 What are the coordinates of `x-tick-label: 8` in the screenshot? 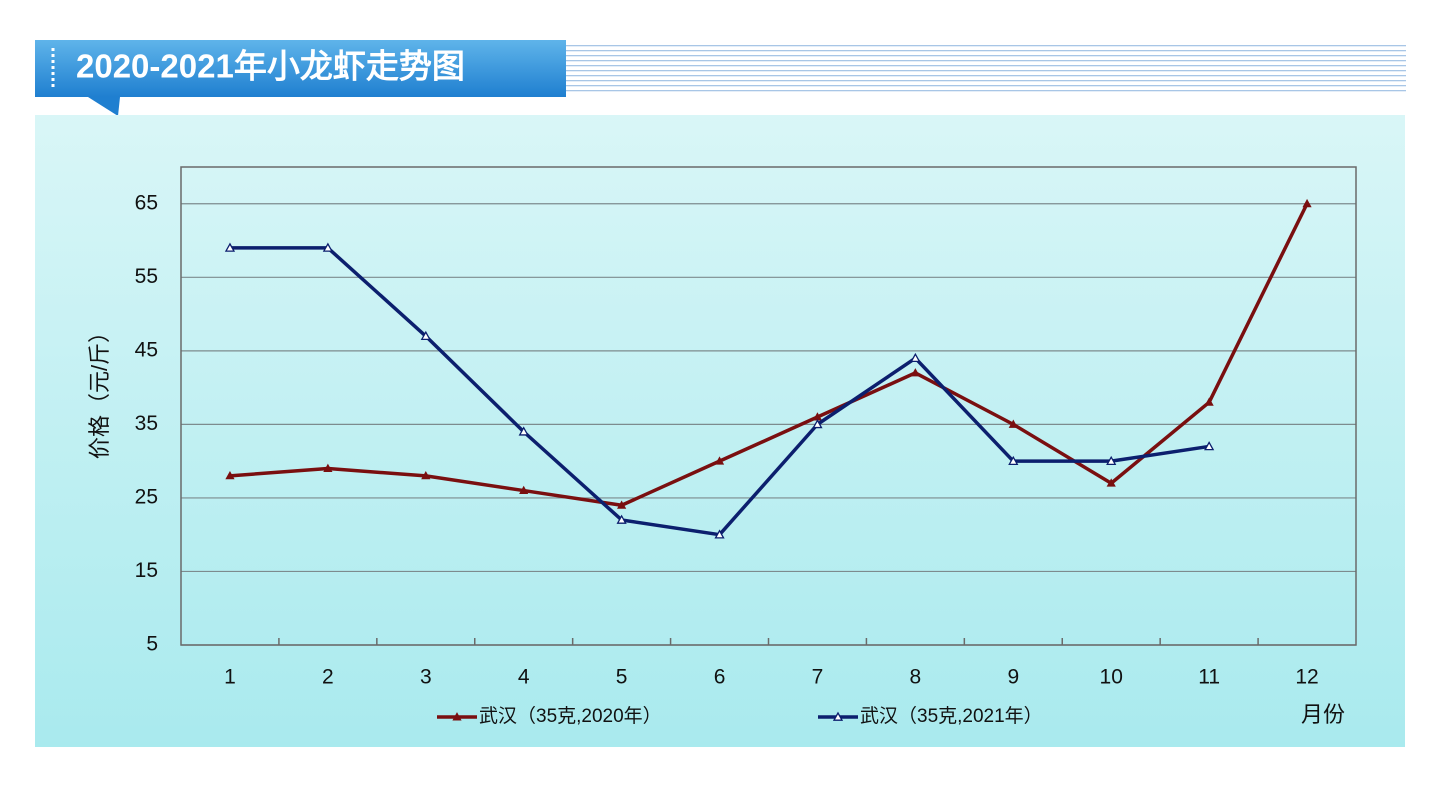 It's located at (916, 677).